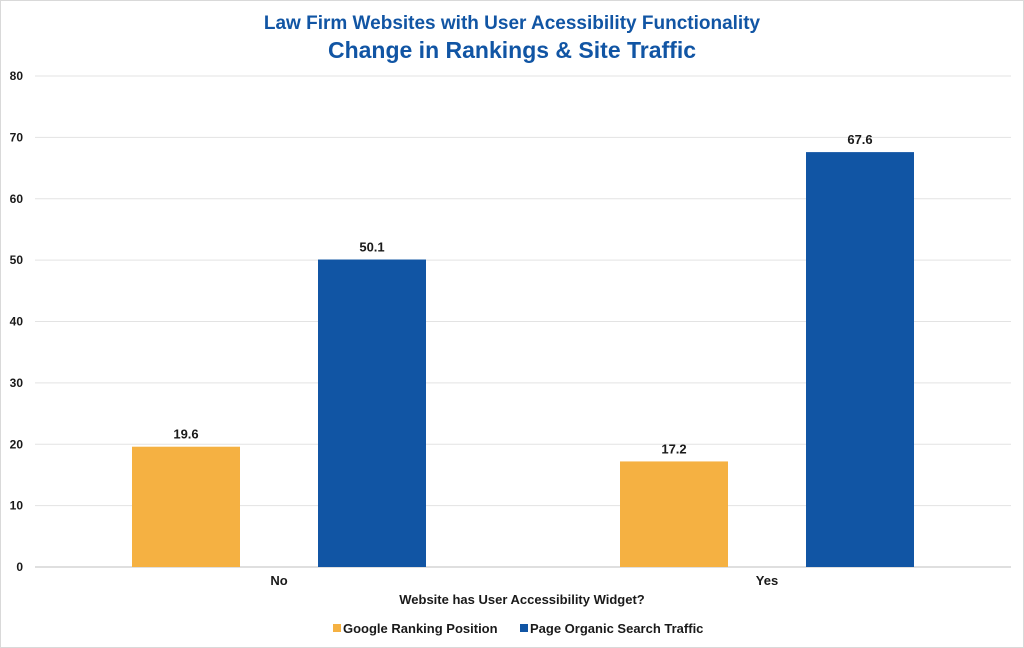  What do you see at coordinates (371, 247) in the screenshot?
I see `data-label: 50.1` at bounding box center [371, 247].